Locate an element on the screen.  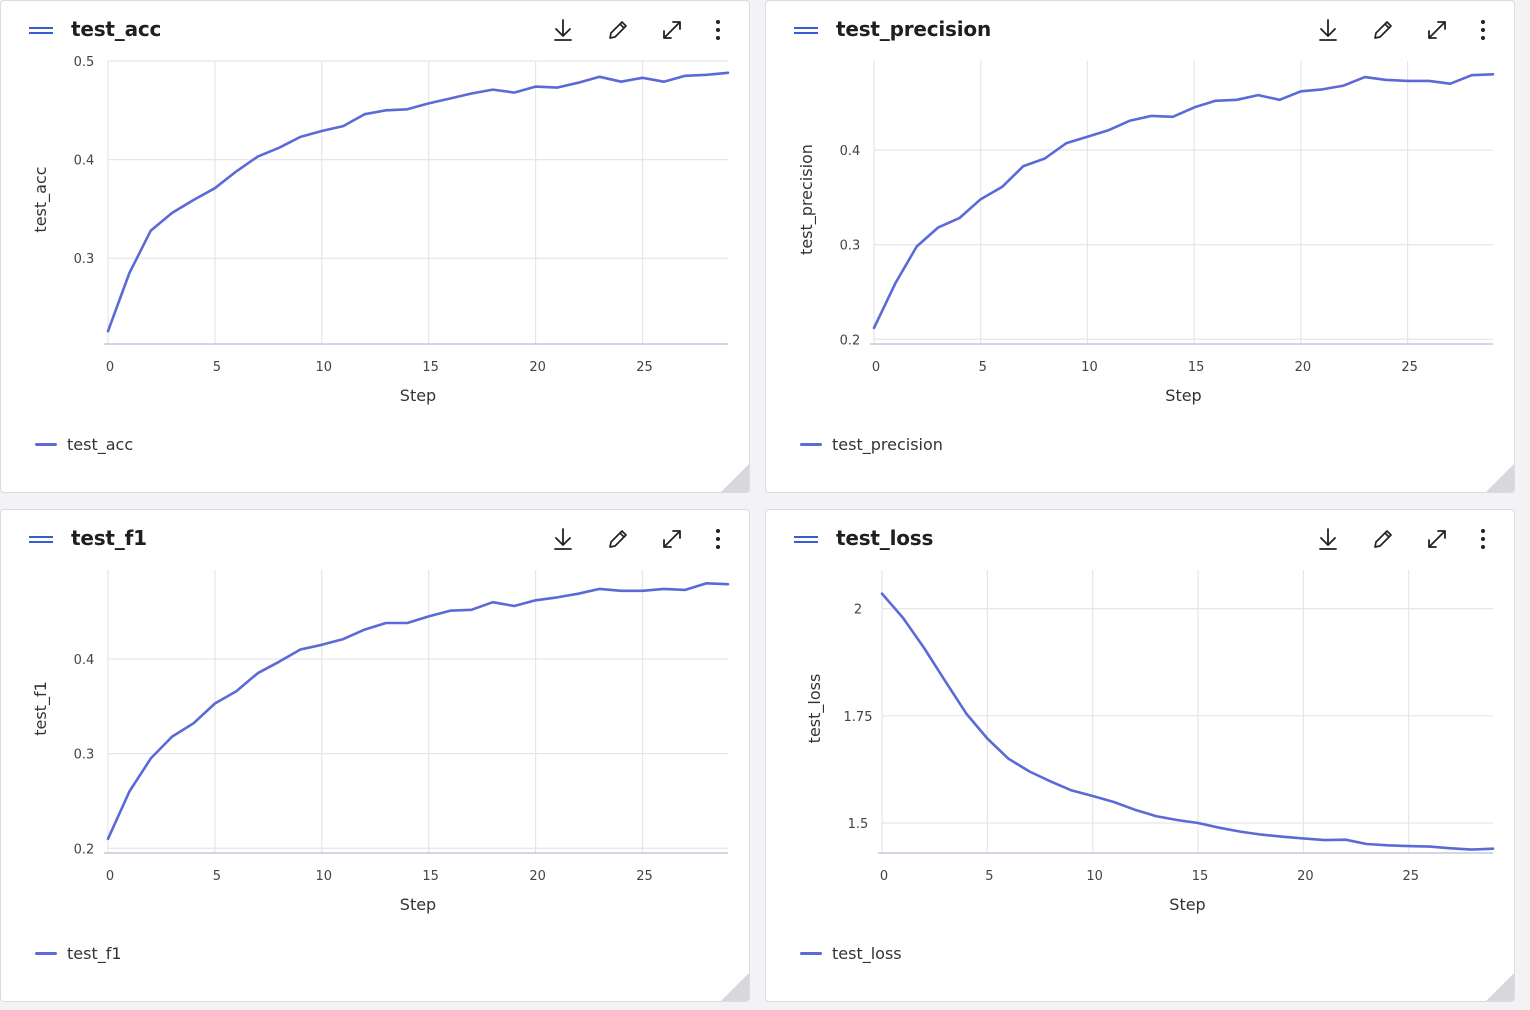
card-title: test_precision is located at coordinates (913, 29).